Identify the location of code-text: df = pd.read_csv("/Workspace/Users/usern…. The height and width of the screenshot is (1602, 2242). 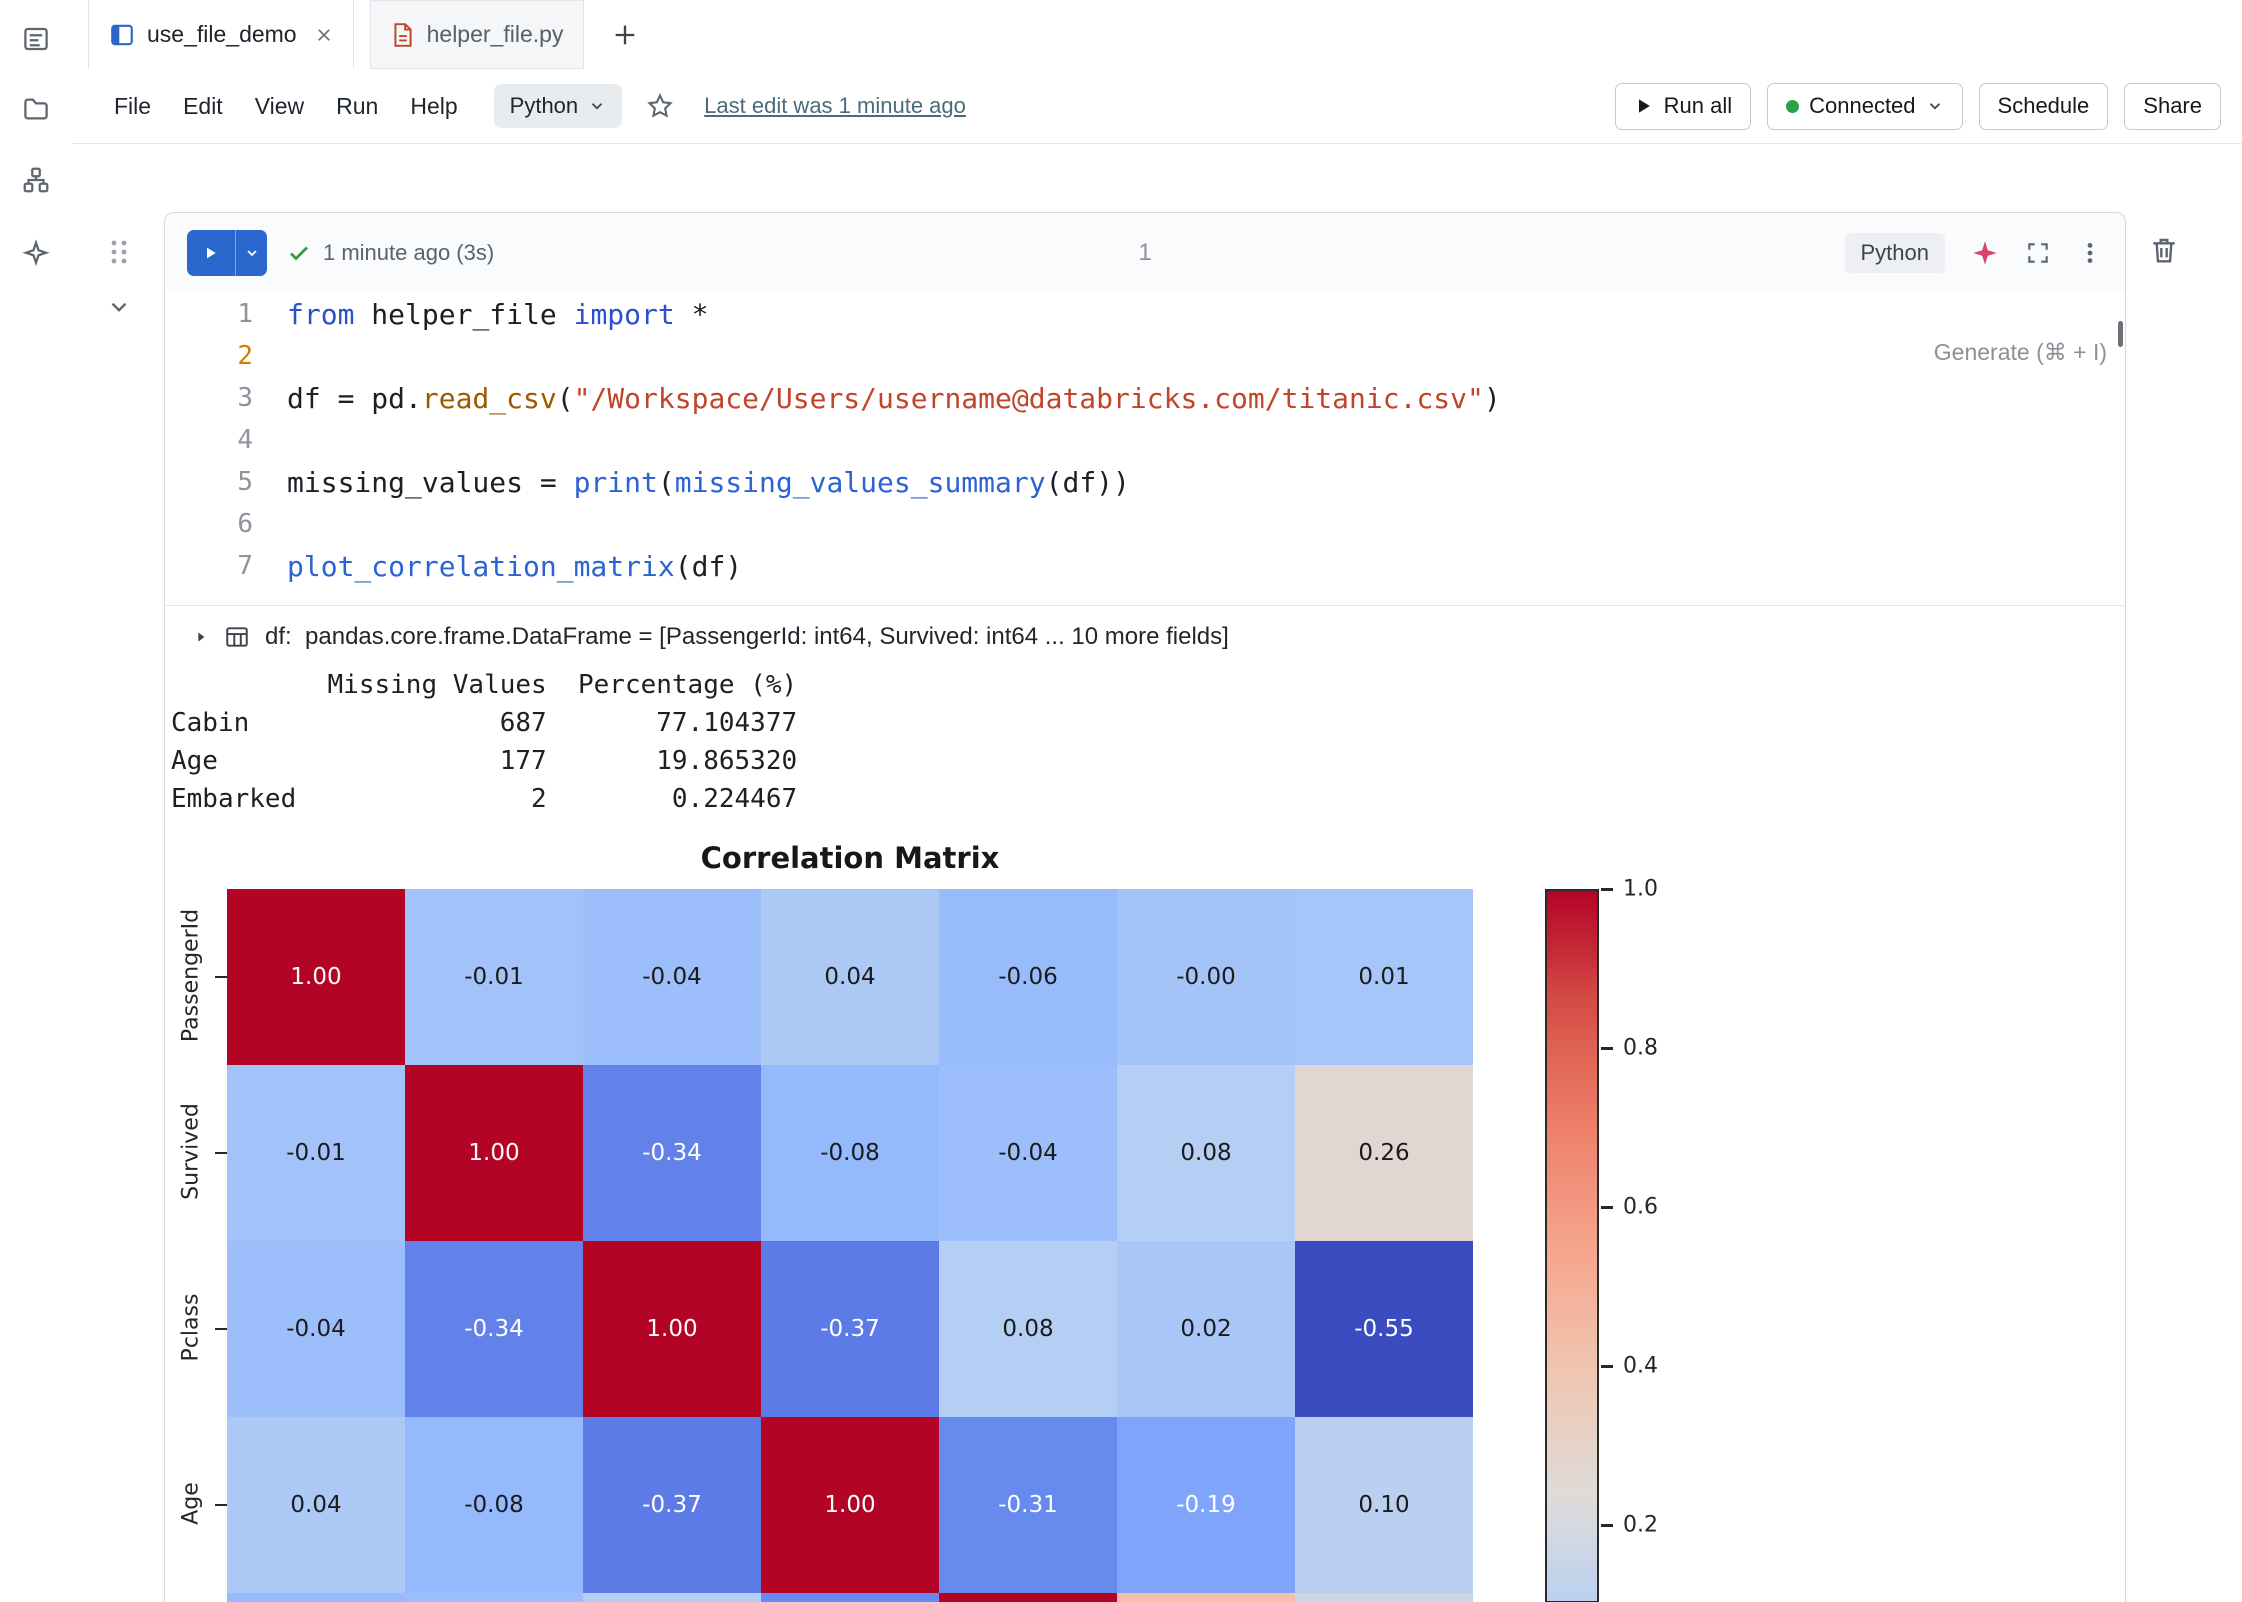
(894, 398).